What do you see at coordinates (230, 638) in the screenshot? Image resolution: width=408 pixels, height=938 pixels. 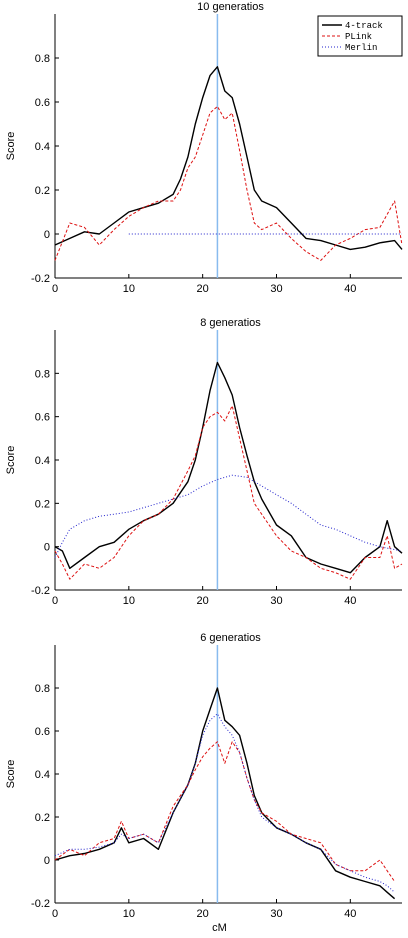 I see `chart-title: 6 generatios` at bounding box center [230, 638].